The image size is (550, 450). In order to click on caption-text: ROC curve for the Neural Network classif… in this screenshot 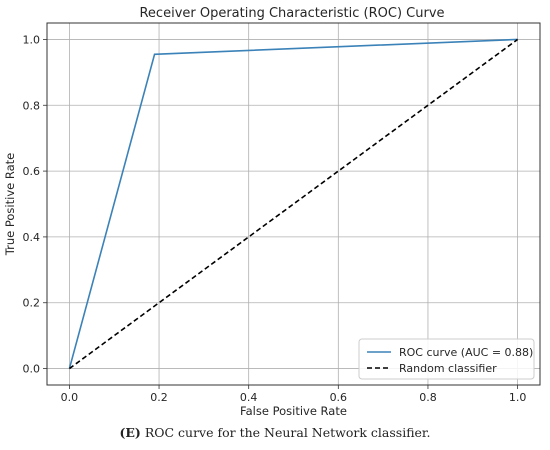, I will do `click(285, 432)`.